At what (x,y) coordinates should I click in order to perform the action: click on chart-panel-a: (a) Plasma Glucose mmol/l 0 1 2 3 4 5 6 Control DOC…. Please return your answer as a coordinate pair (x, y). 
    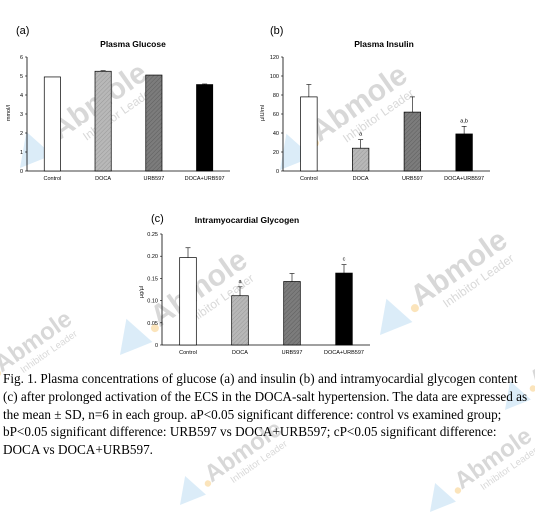
    Looking at the image, I should click on (118, 103).